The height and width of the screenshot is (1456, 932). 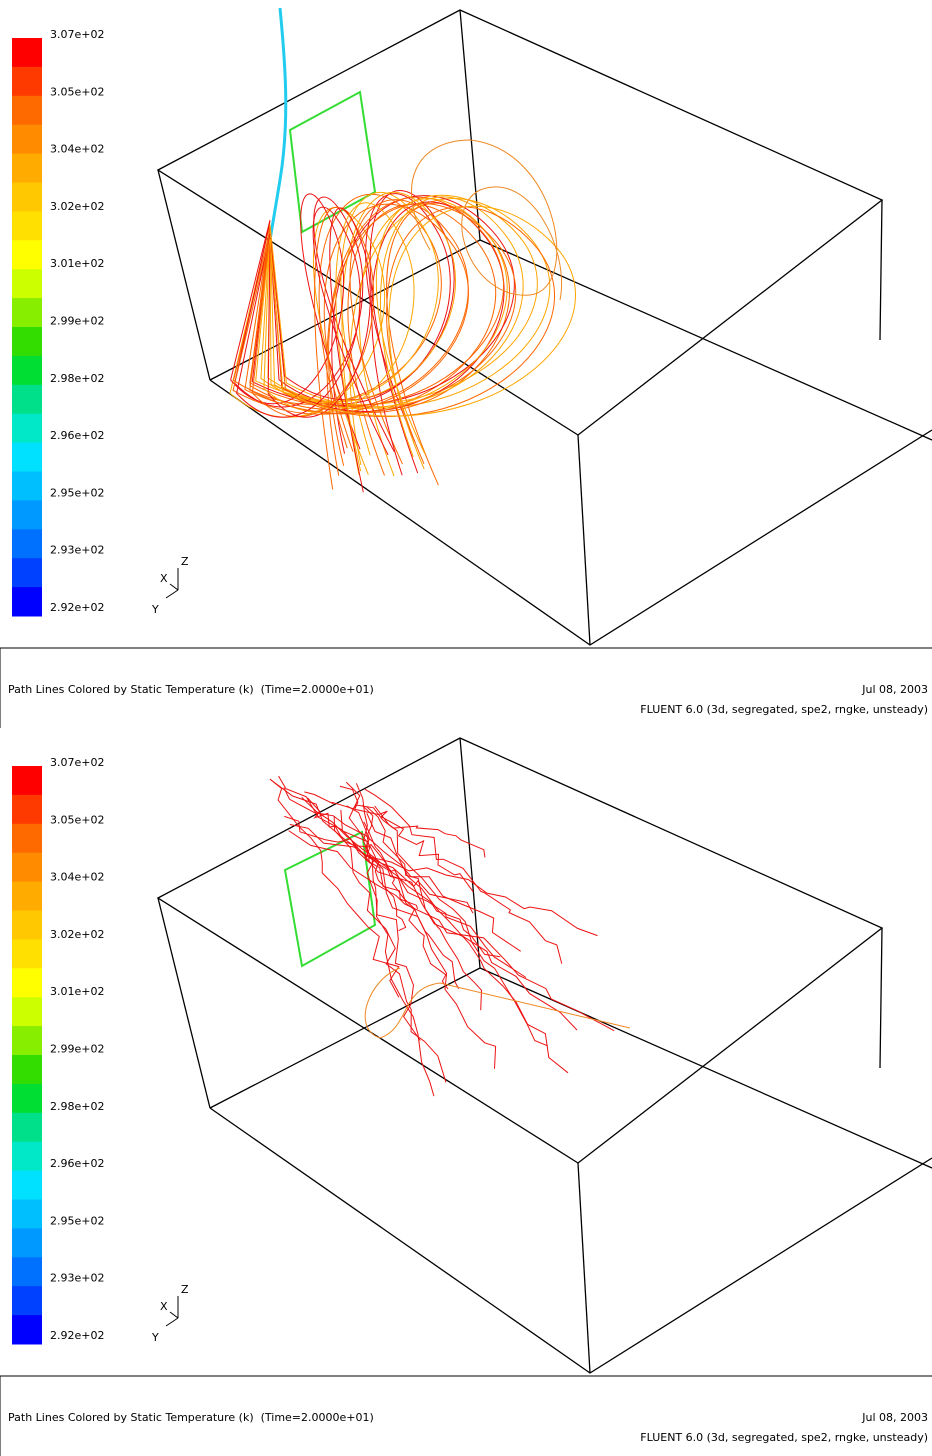 I want to click on triad-label: Y, so click(x=155, y=1337).